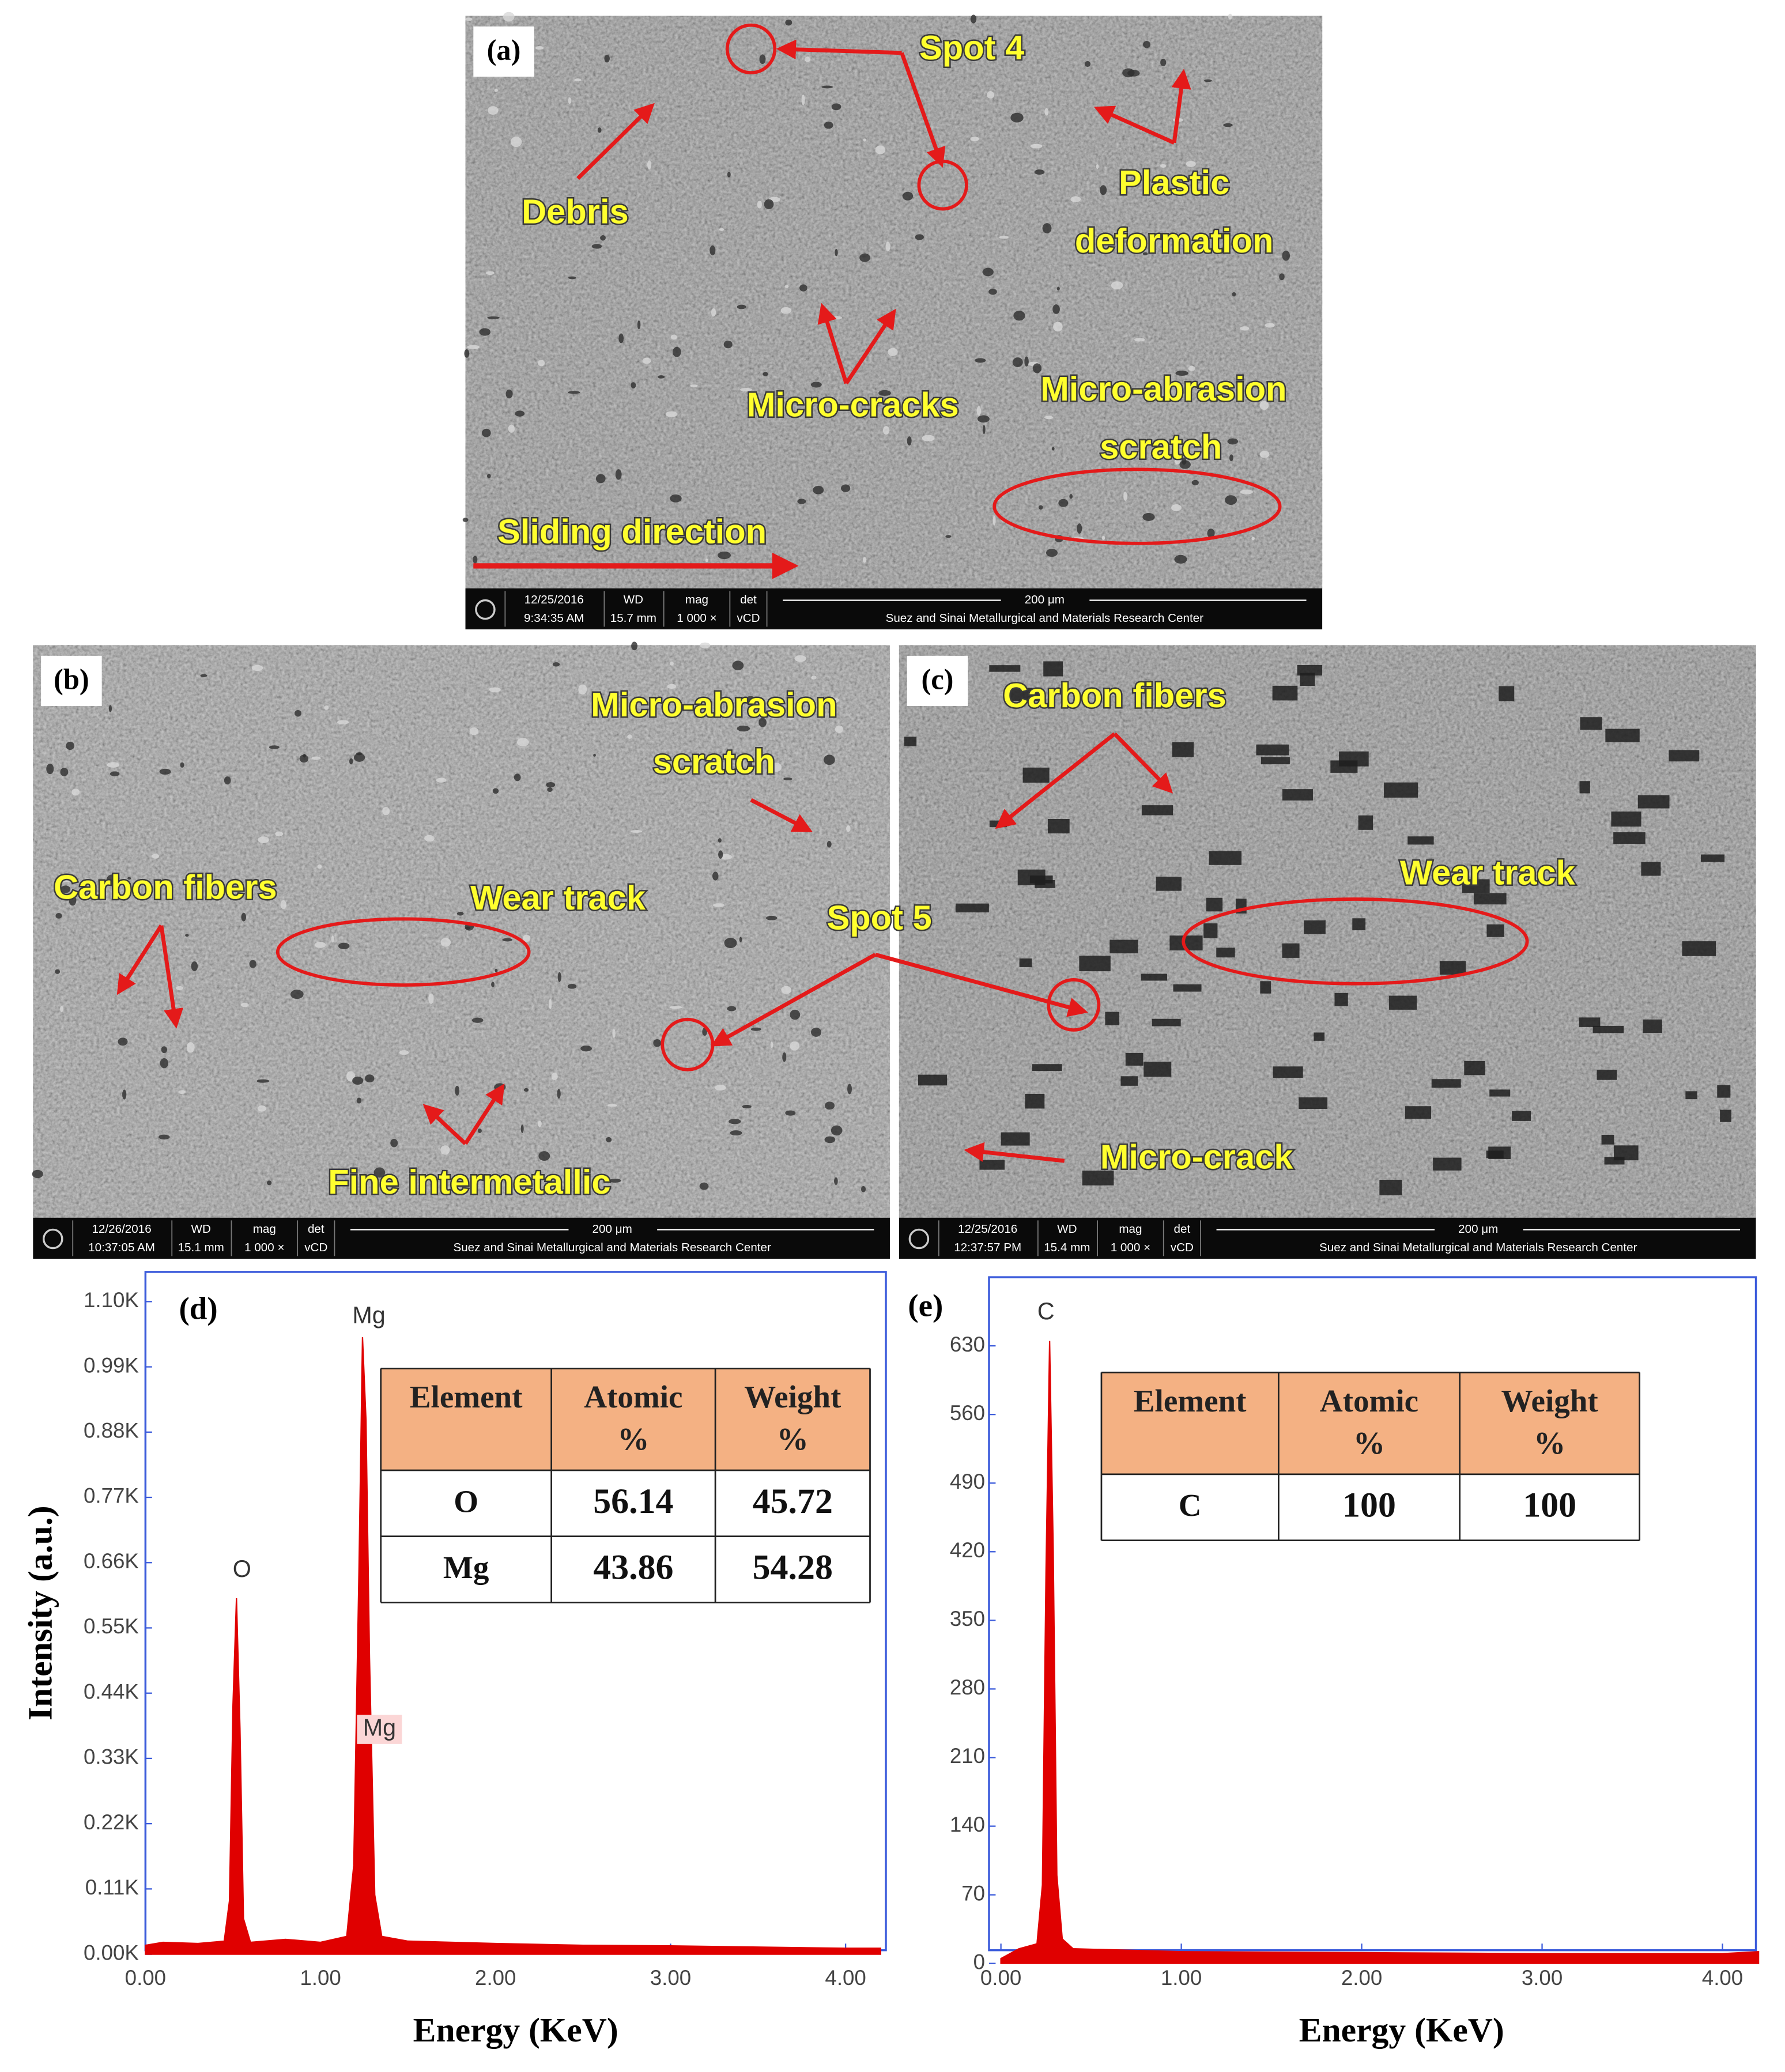 This screenshot has width=1785, height=2072. I want to click on label-box, so click(503, 51).